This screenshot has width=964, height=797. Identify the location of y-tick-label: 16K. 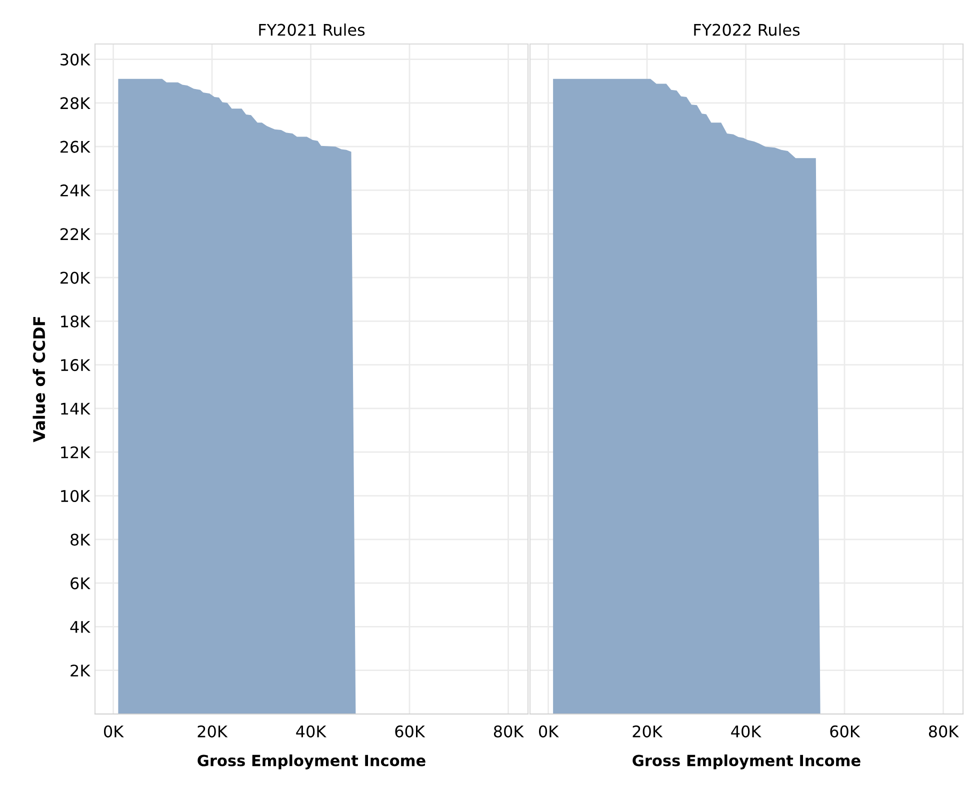
(75, 365).